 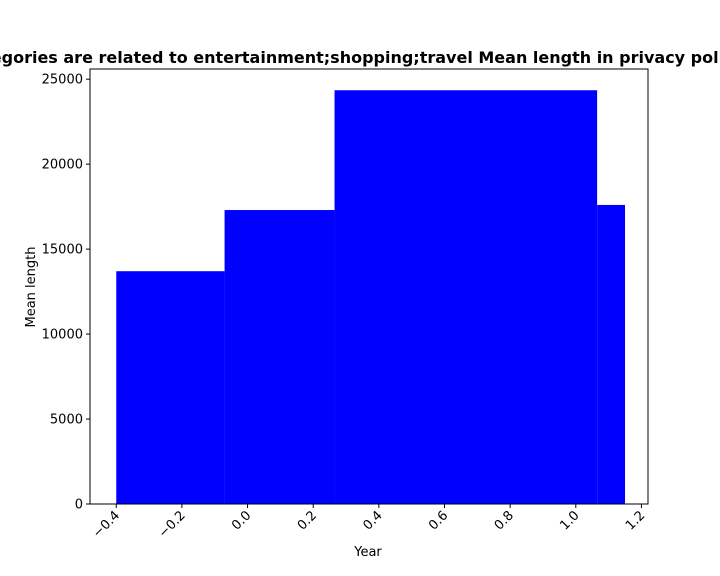 I want to click on x-tick-label: 0.6, so click(x=438, y=520).